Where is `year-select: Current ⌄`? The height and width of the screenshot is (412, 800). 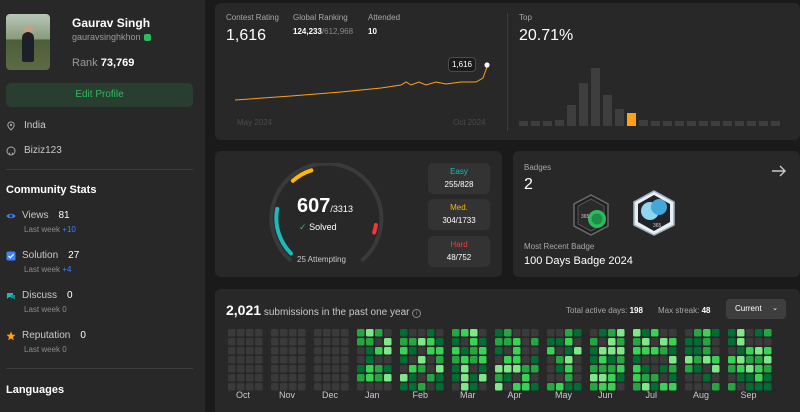 year-select: Current ⌄ is located at coordinates (756, 309).